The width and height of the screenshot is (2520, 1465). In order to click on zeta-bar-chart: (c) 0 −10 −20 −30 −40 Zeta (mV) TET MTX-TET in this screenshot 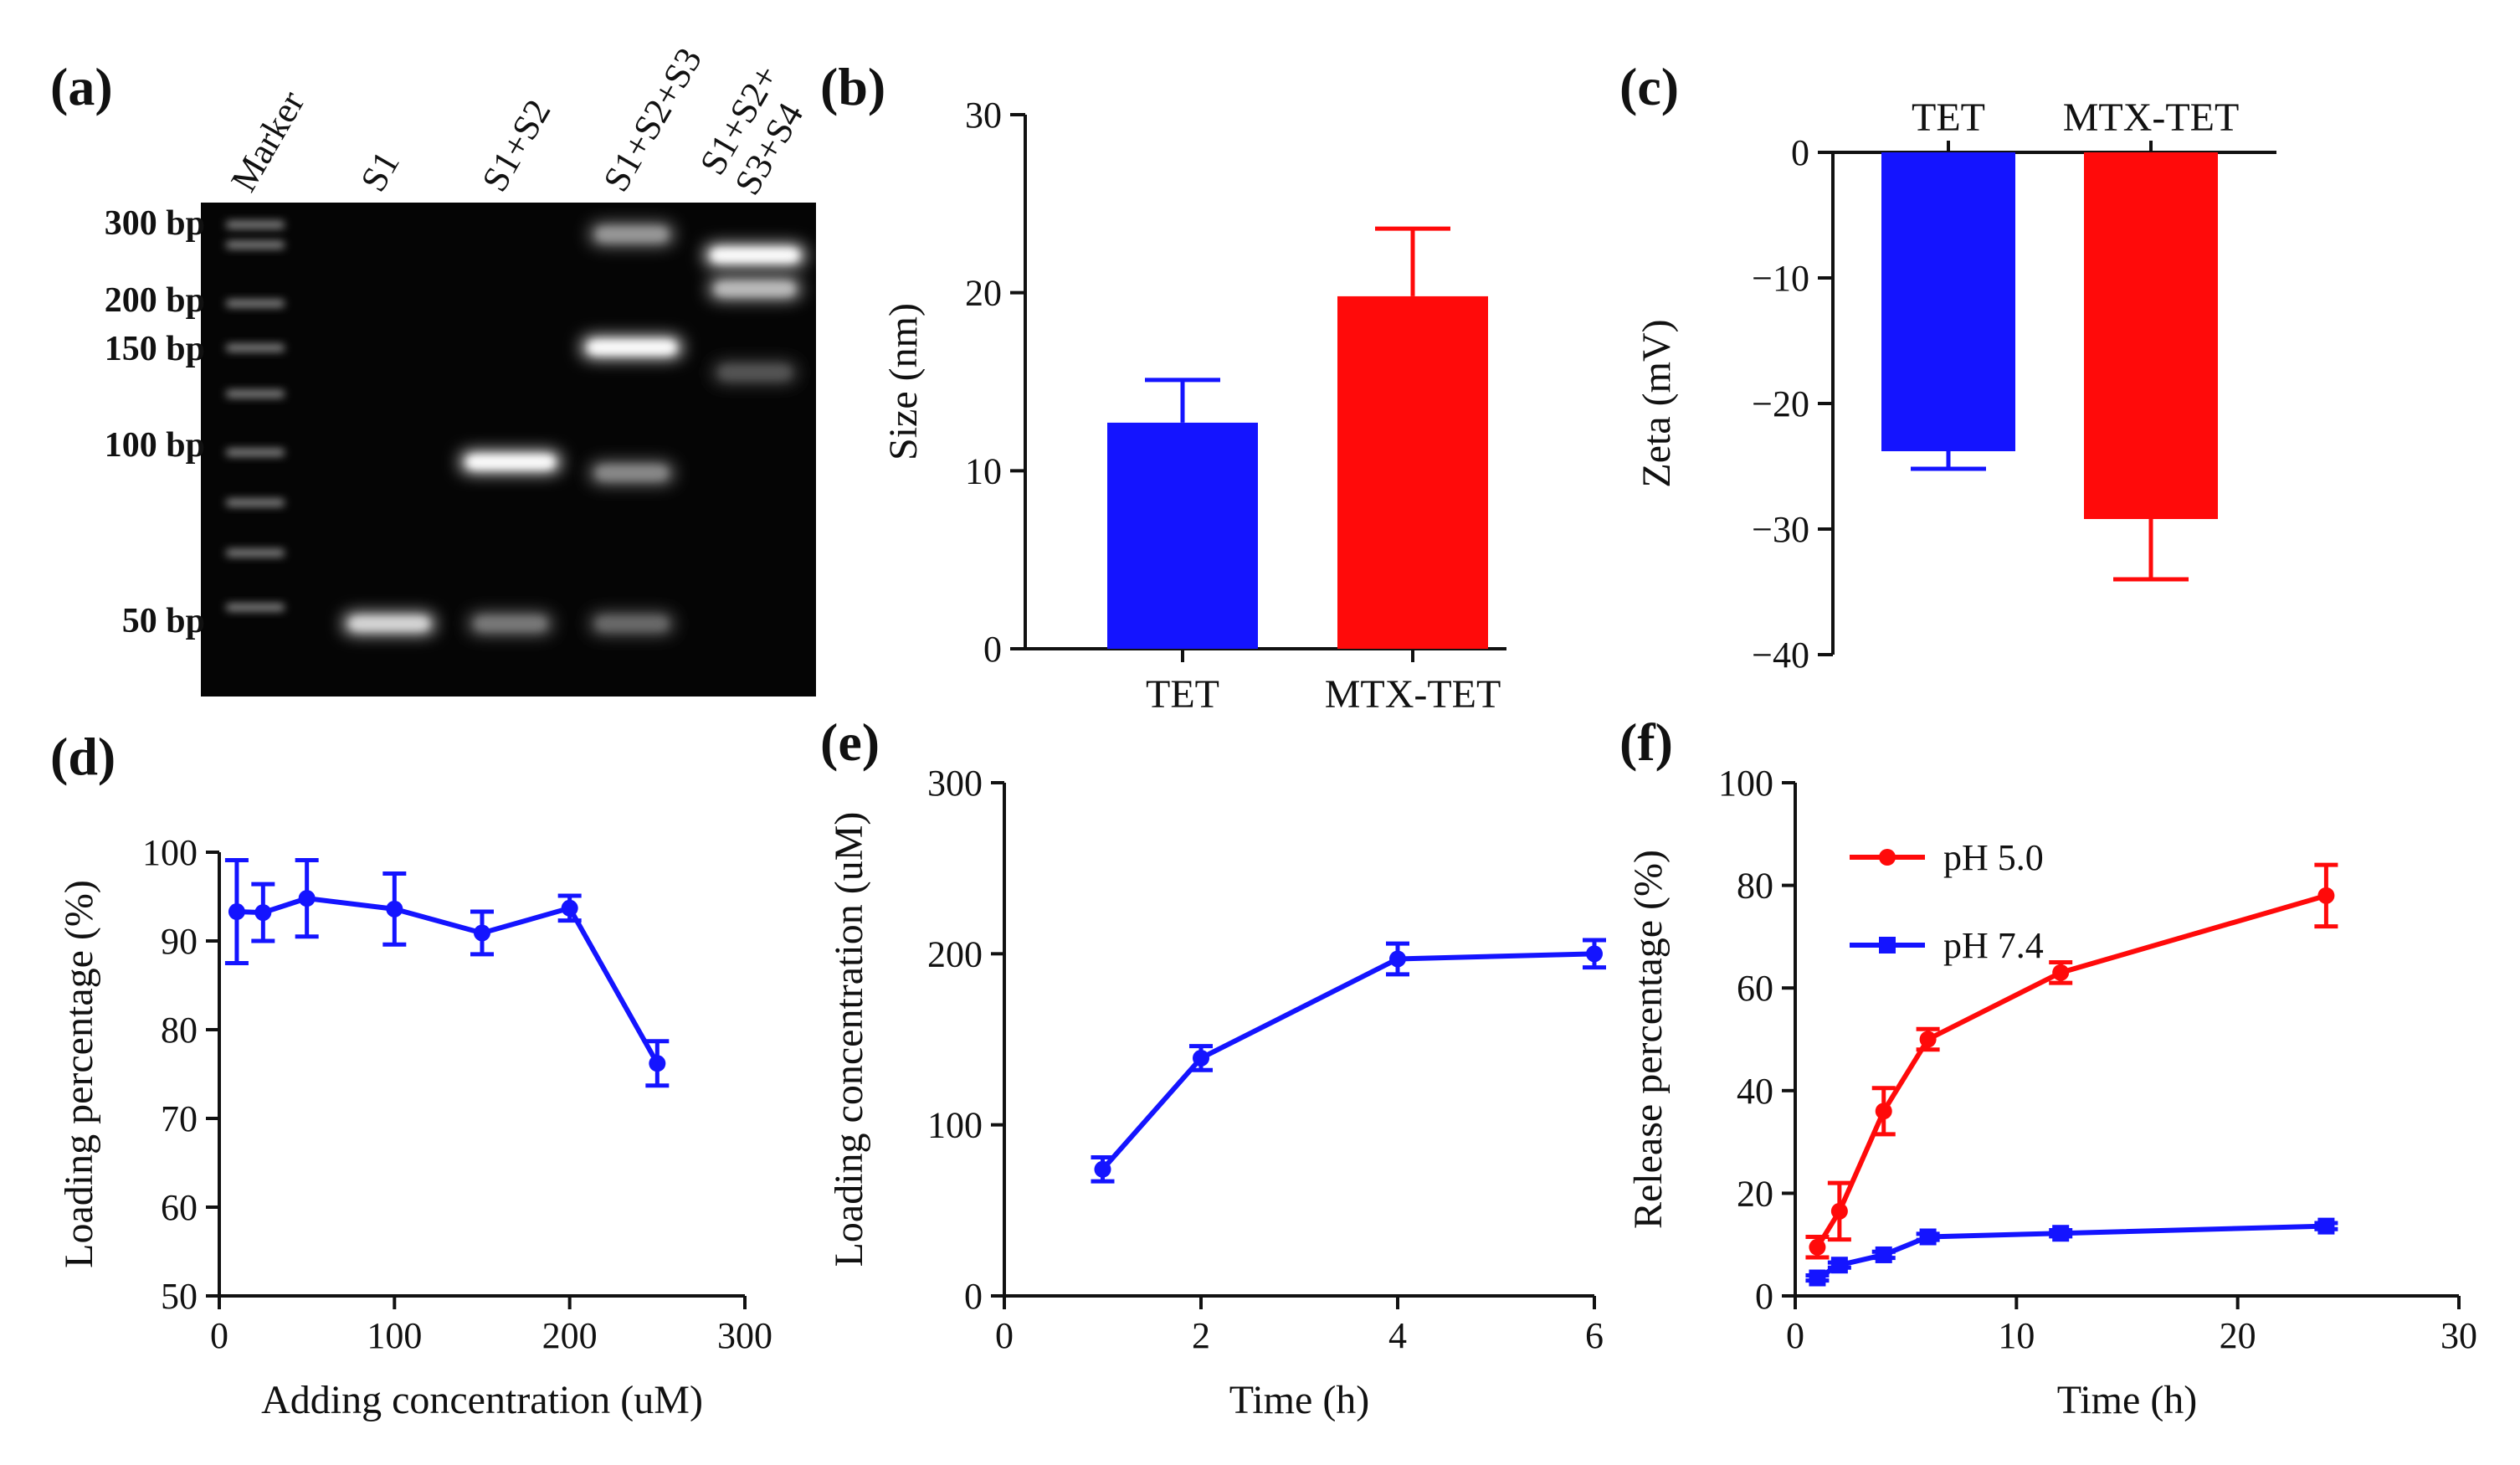, I will do `click(1947, 367)`.